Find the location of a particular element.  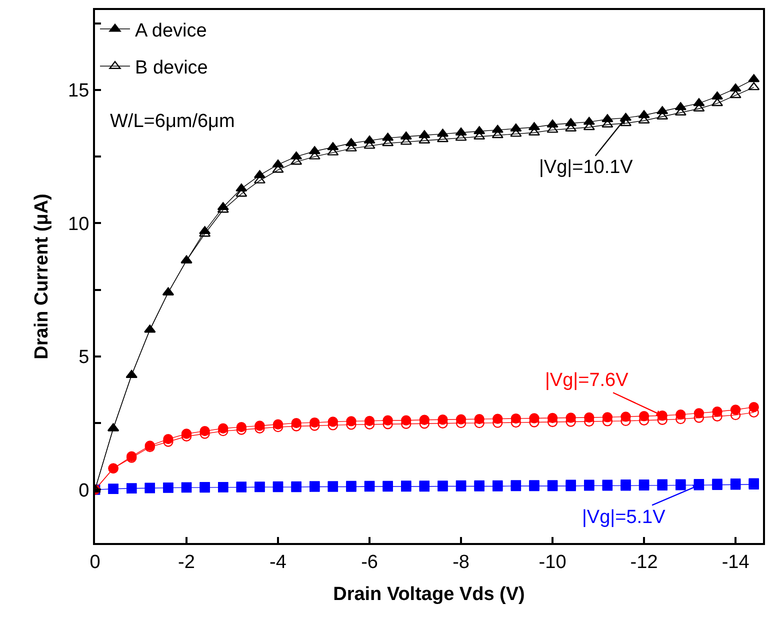

y-tick-label: 10 is located at coordinates (79, 224).